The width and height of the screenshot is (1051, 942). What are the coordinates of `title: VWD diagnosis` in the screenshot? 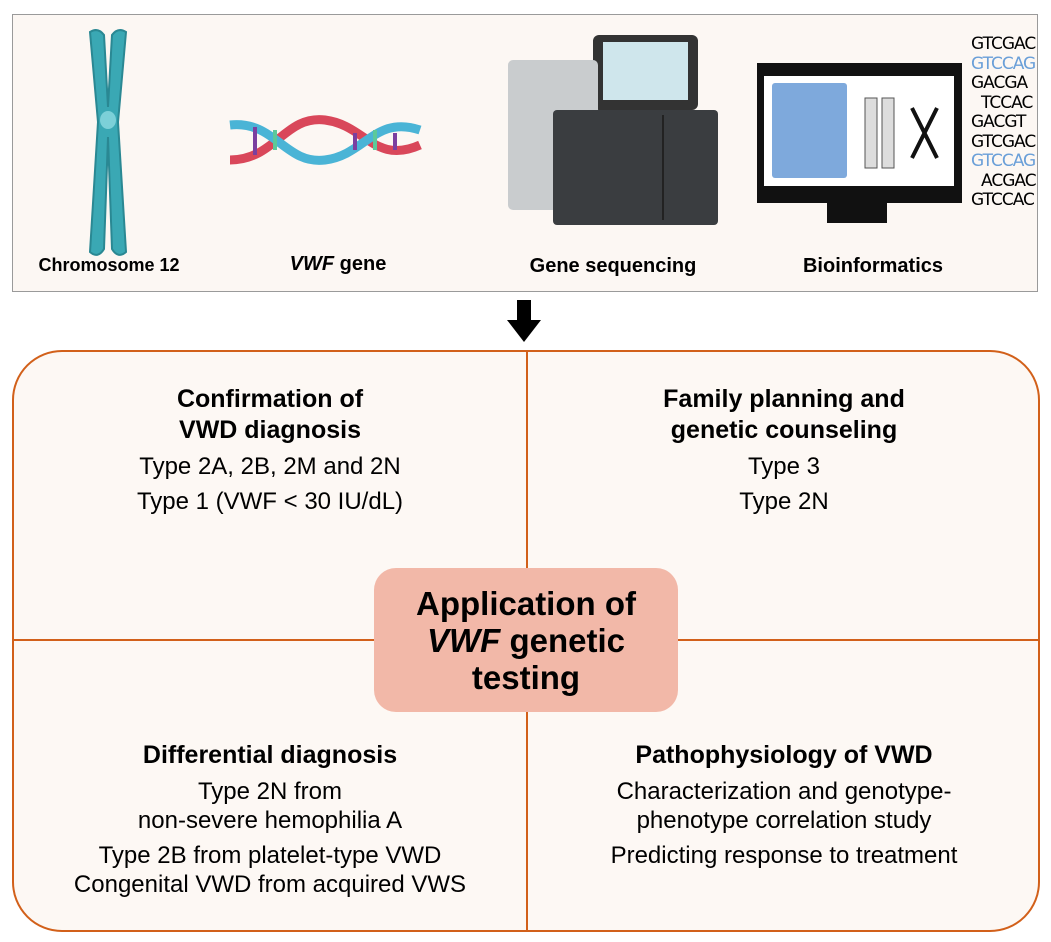 It's located at (270, 430).